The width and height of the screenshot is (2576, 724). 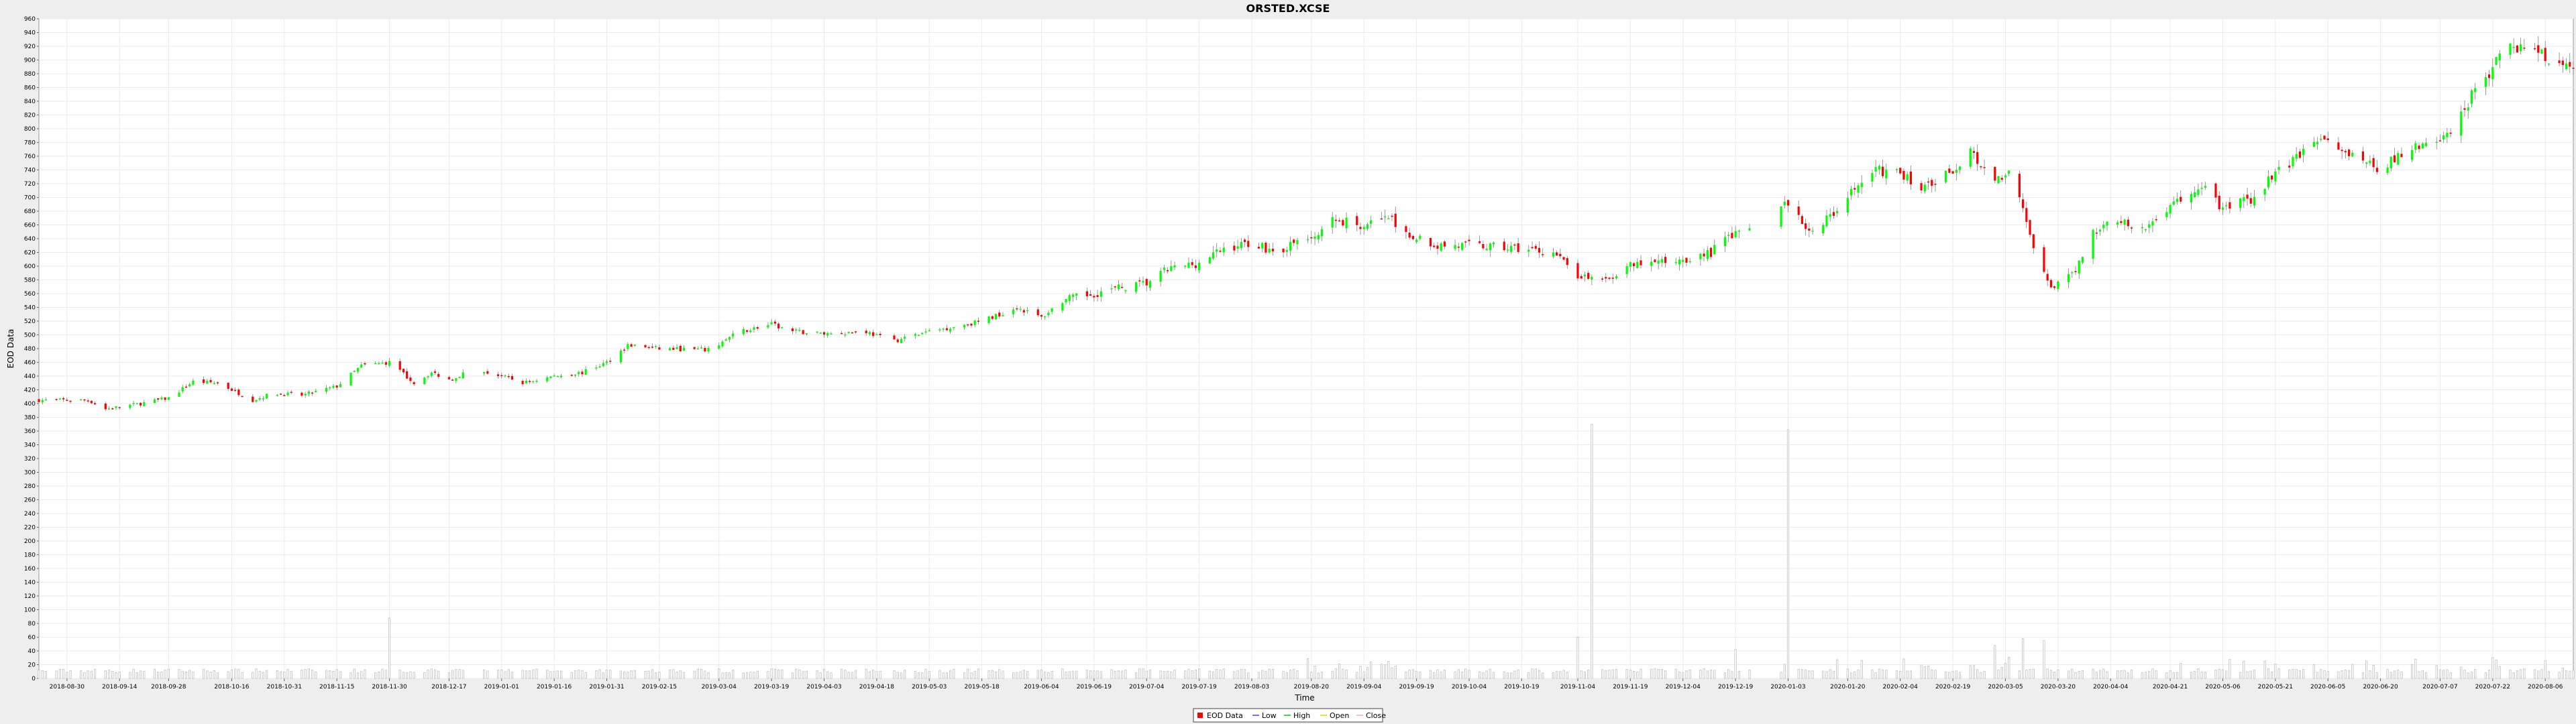 What do you see at coordinates (30, 459) in the screenshot?
I see `y-tick-label: 320` at bounding box center [30, 459].